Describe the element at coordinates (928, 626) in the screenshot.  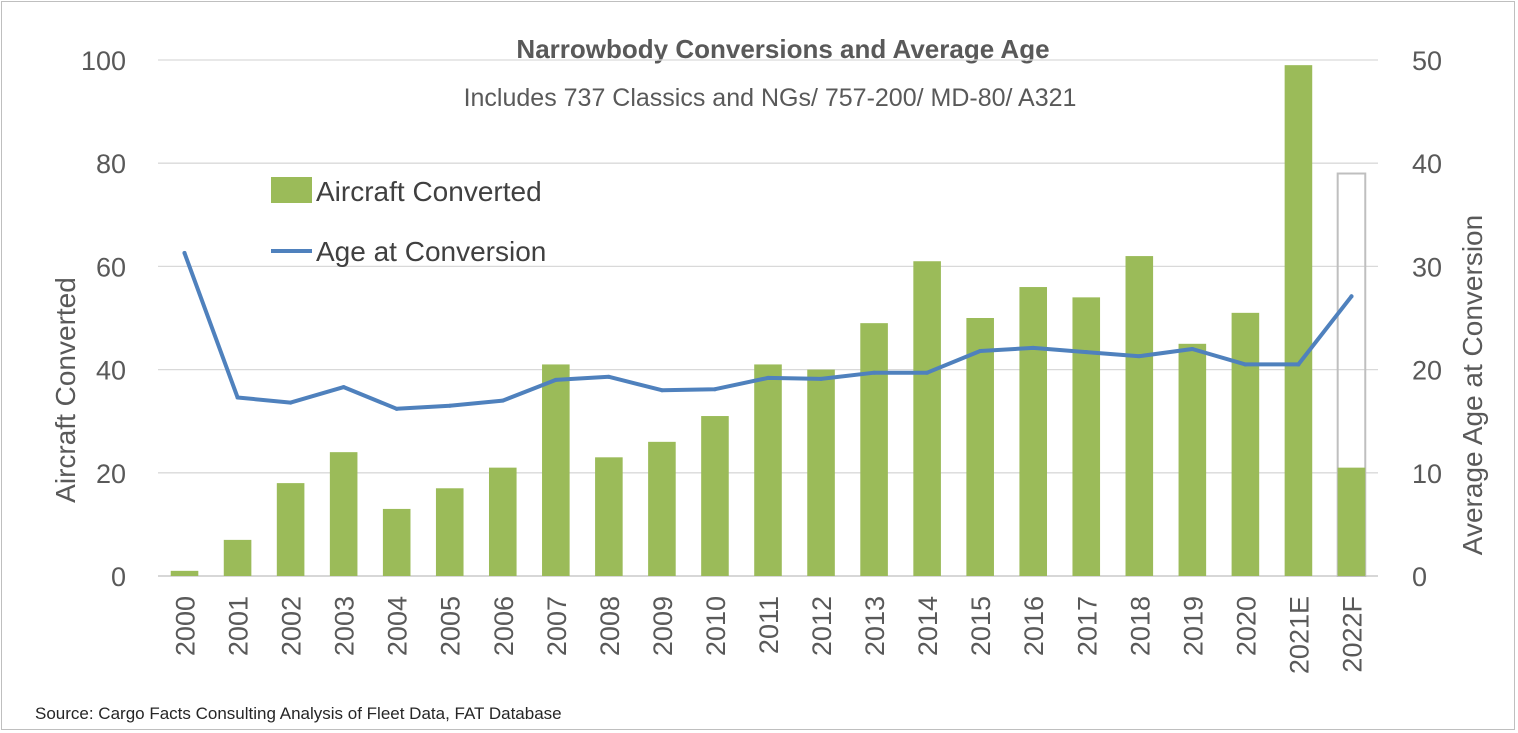
I see `x-tick-label: 2014` at that location.